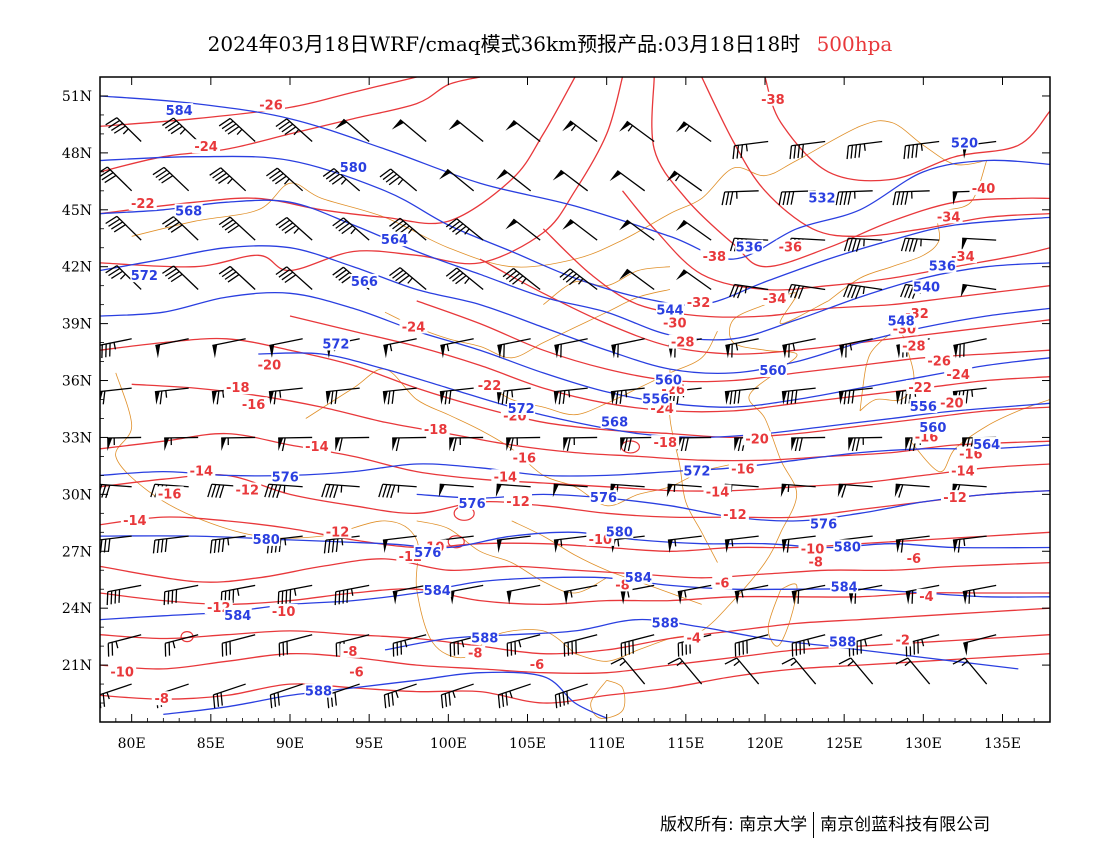 This screenshot has height=850, width=1100. What do you see at coordinates (188, 212) in the screenshot?
I see `height-label: 568` at bounding box center [188, 212].